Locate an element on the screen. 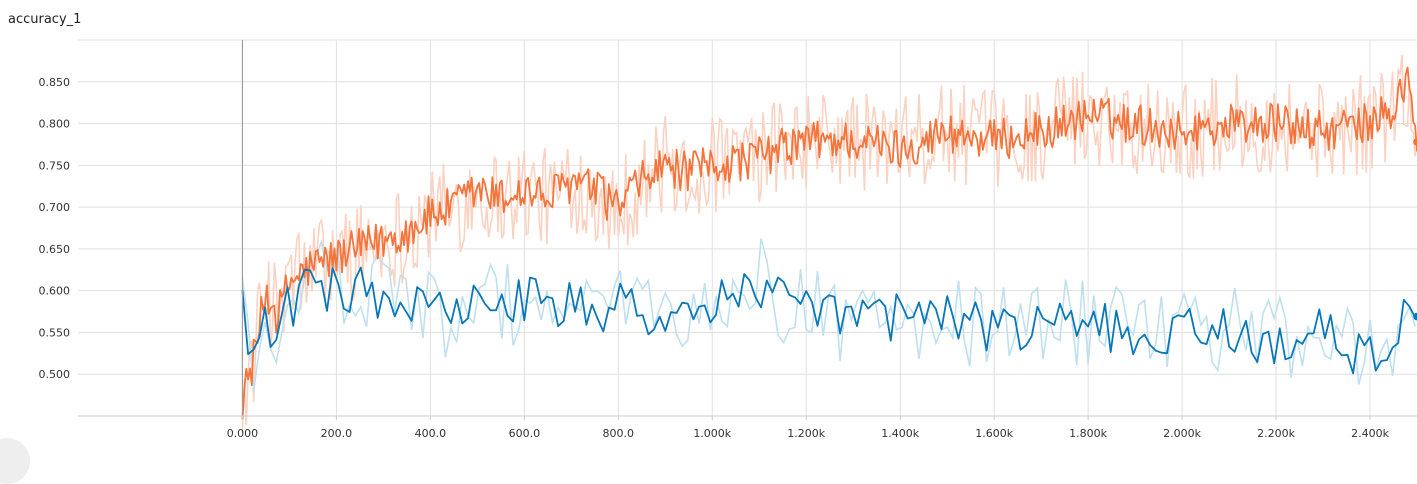 Image resolution: width=1417 pixels, height=484 pixels. x-tick-label: 600.0 is located at coordinates (525, 433).